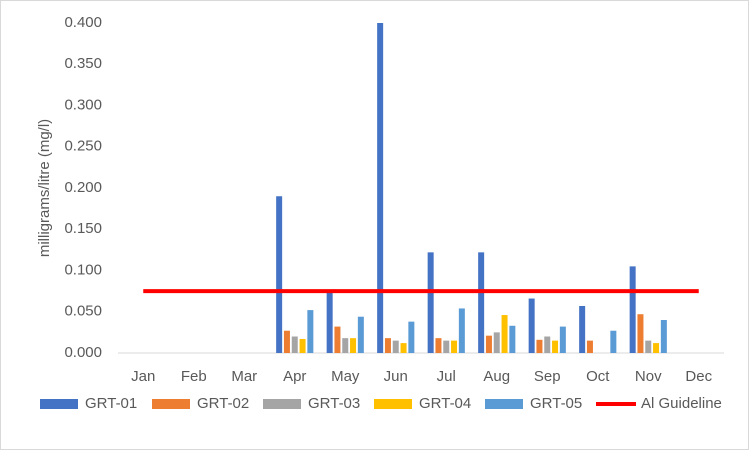 The width and height of the screenshot is (749, 455). I want to click on legend-label: GRT-03, so click(334, 403).